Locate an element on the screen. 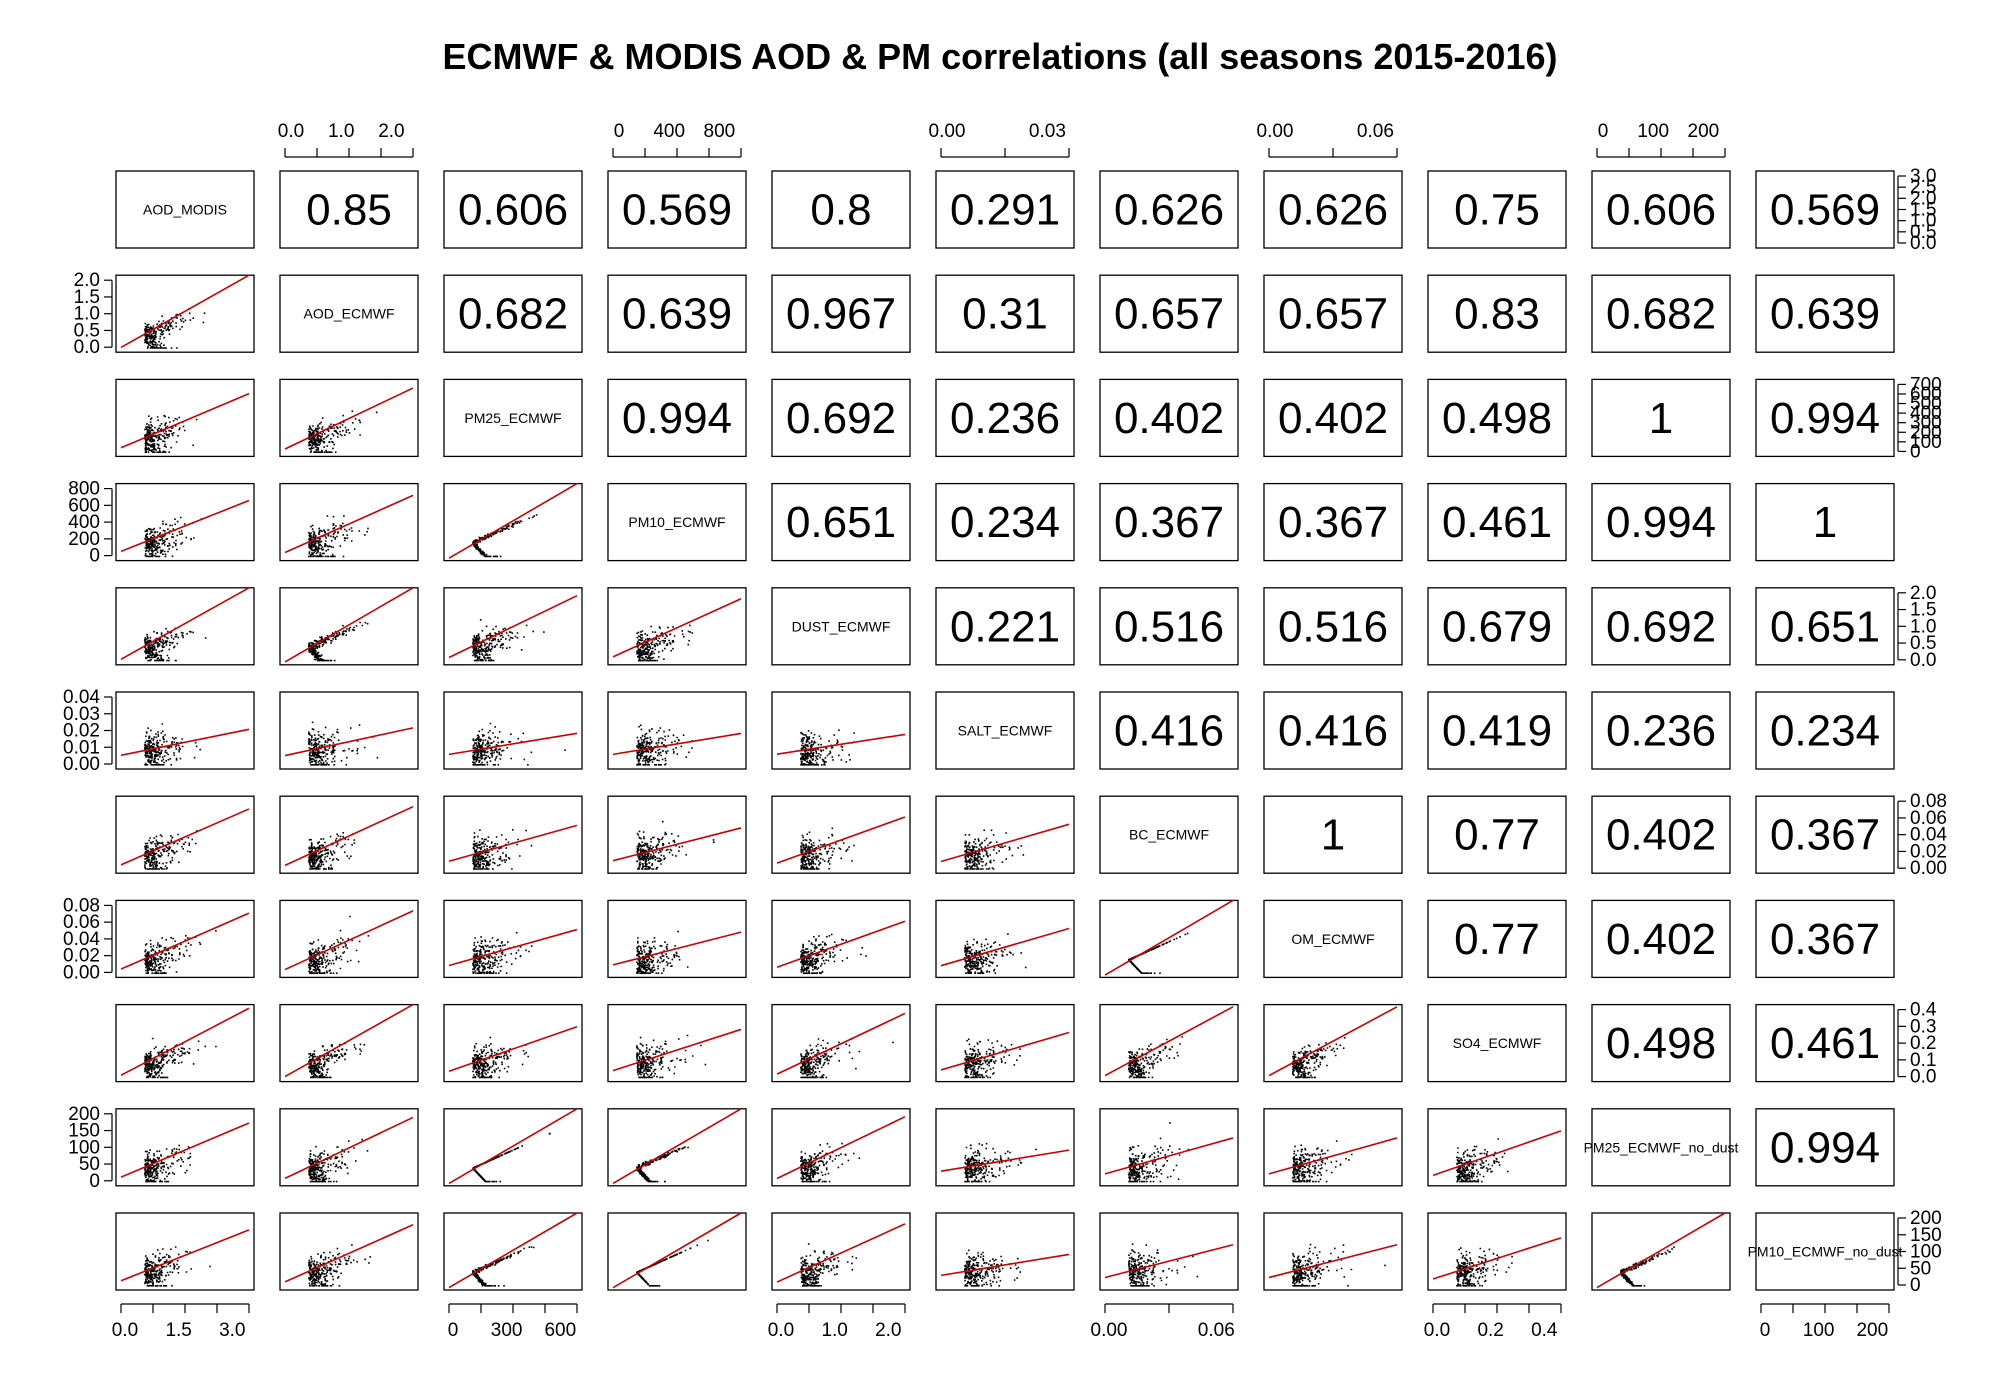  variable-label: PM10_ECMWF_no_dust is located at coordinates (1825, 1252).